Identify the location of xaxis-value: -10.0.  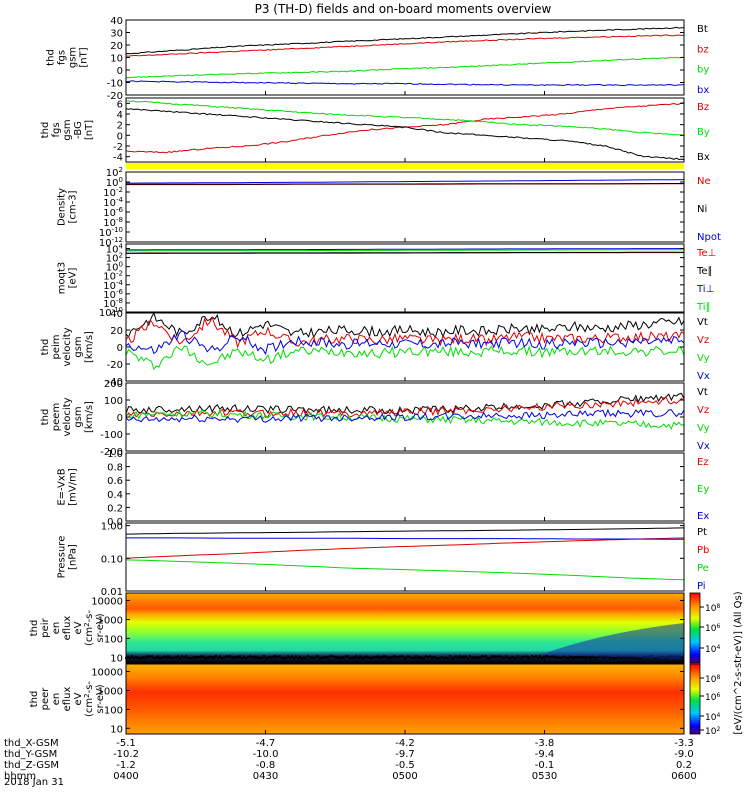
(266, 754).